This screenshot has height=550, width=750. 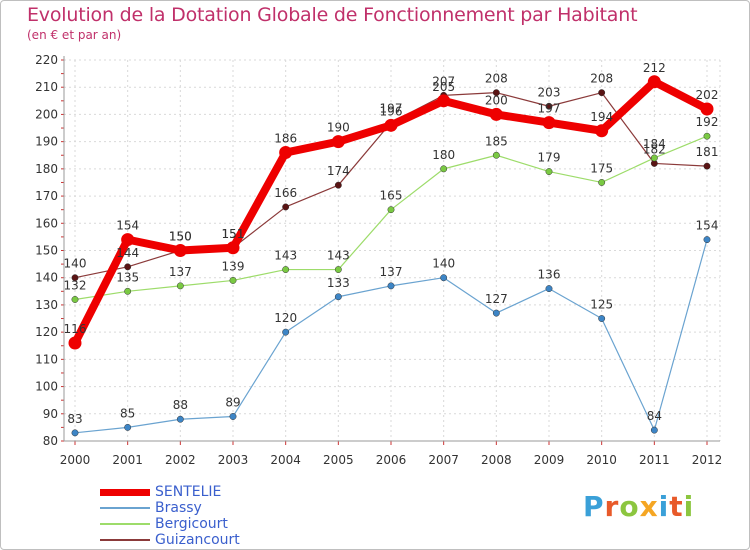 What do you see at coordinates (233, 460) in the screenshot?
I see `x-tick-label: 2003` at bounding box center [233, 460].